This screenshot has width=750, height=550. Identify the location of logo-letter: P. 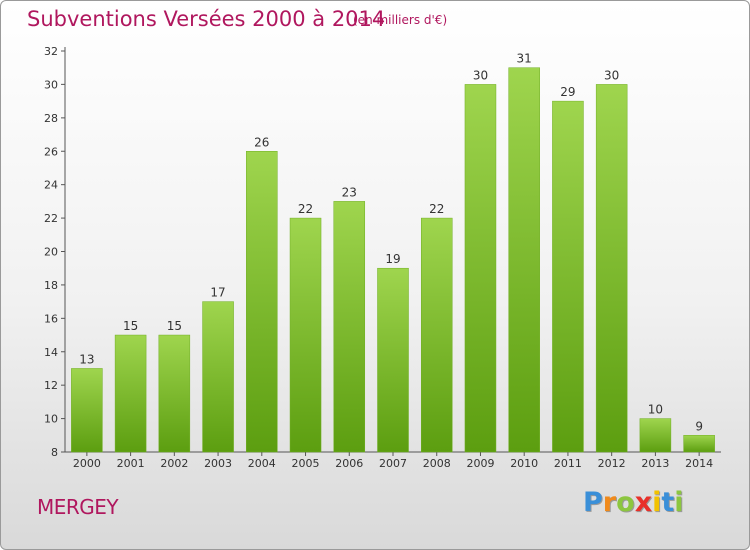
(593, 502).